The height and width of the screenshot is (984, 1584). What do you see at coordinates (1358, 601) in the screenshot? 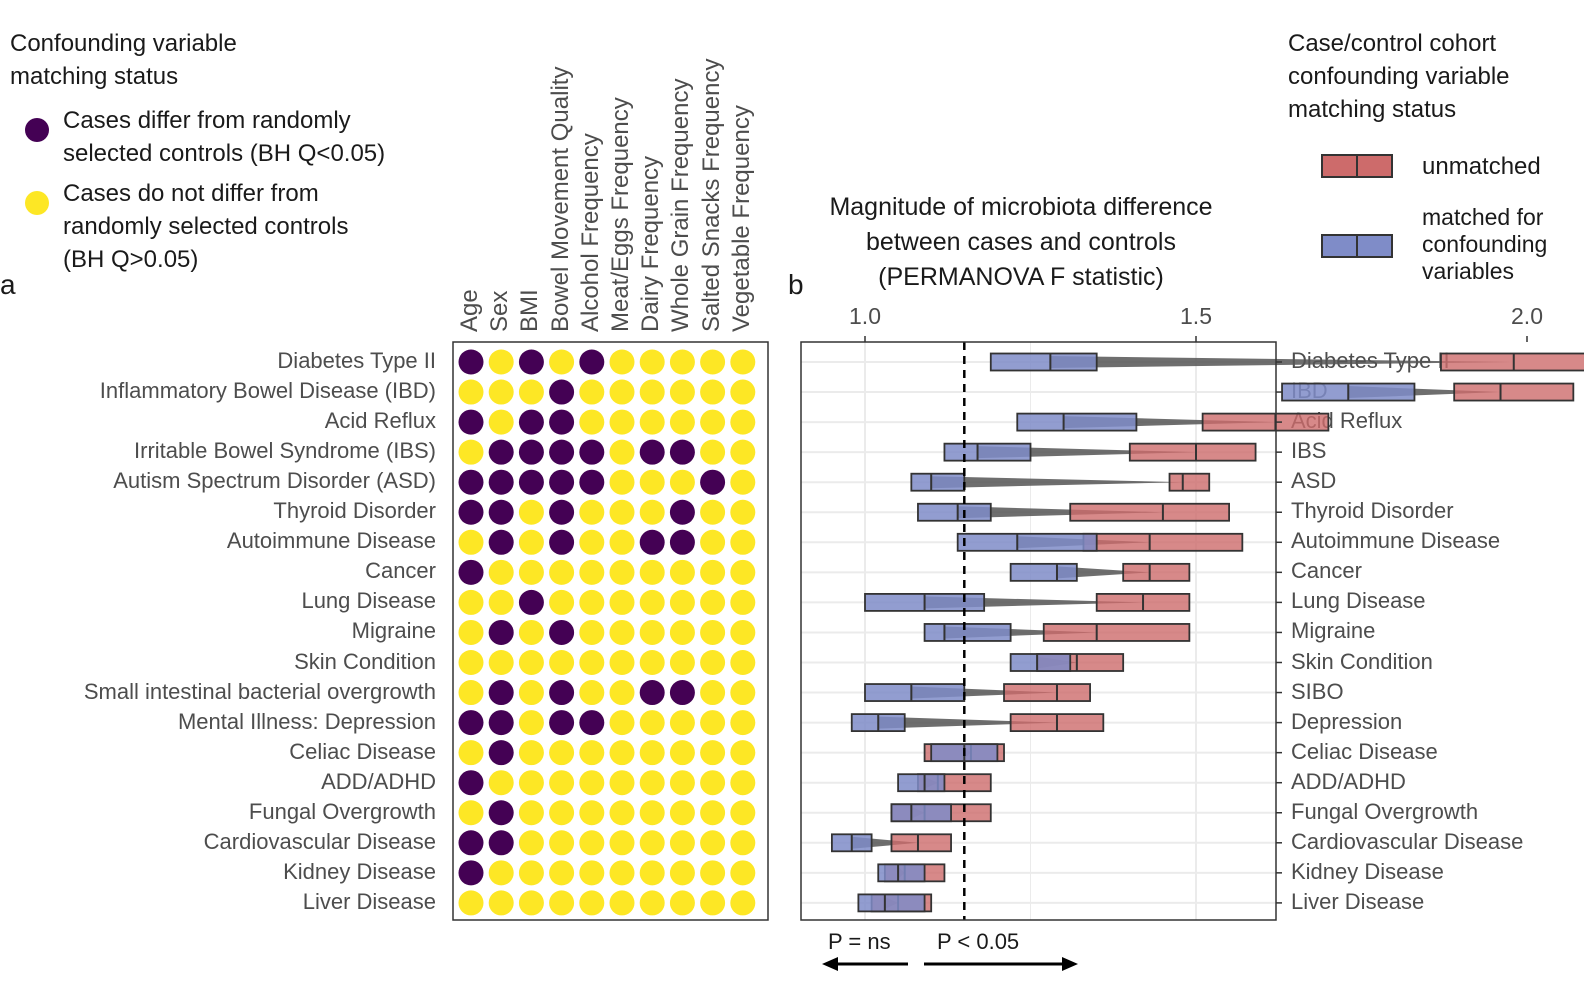
I see `row-label: Lung Disease` at bounding box center [1358, 601].